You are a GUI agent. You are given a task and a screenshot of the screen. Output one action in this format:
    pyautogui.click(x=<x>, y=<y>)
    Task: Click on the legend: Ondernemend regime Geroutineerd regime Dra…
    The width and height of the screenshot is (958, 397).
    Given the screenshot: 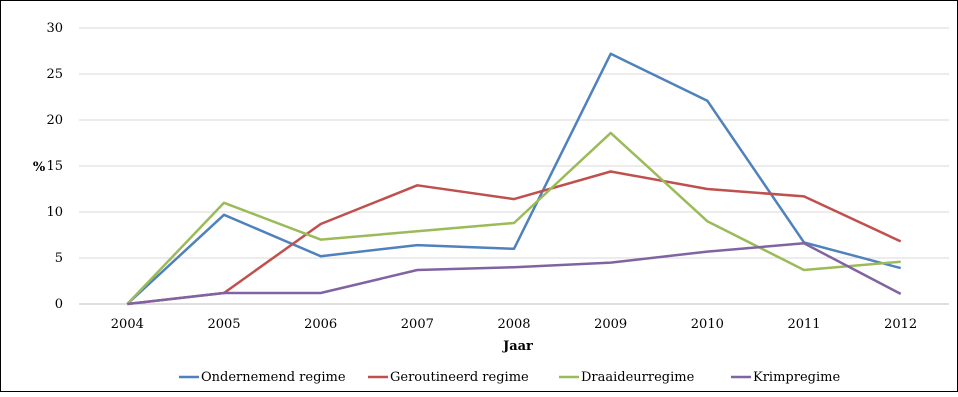 What is the action you would take?
    pyautogui.click(x=509, y=377)
    